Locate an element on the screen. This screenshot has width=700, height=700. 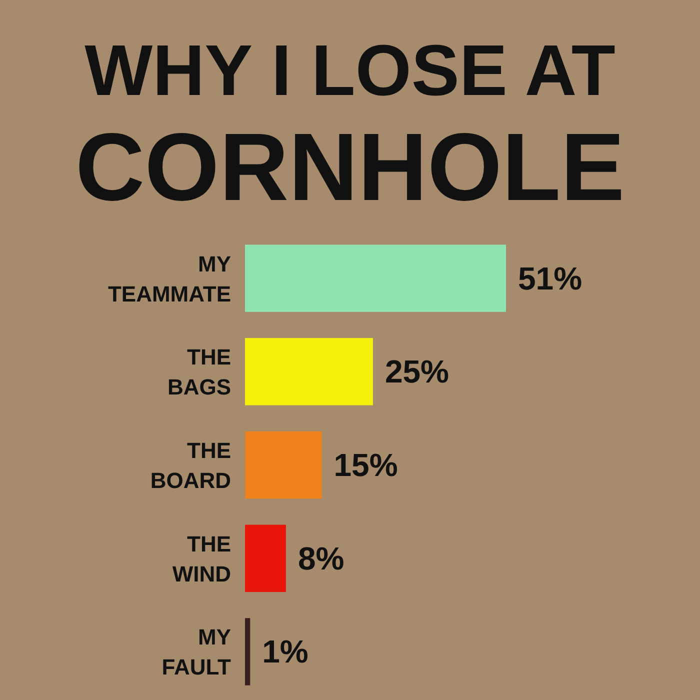
y-tick-label: THE BOARD is located at coordinates (190, 465).